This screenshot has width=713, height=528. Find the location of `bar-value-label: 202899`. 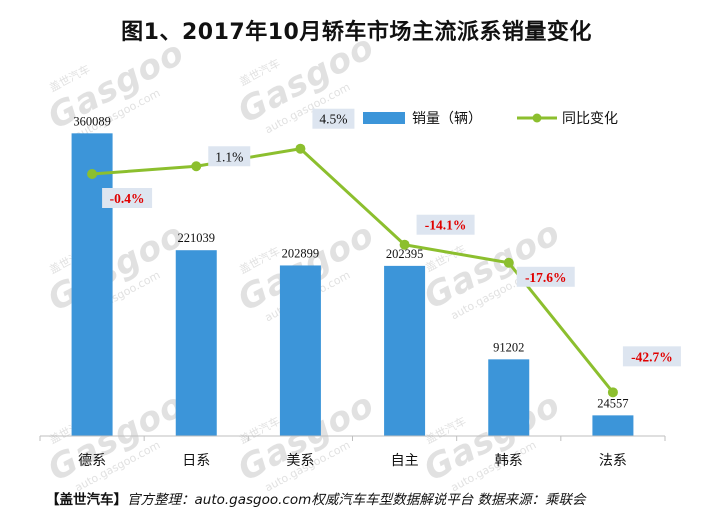

bar-value-label: 202899 is located at coordinates (301, 253).